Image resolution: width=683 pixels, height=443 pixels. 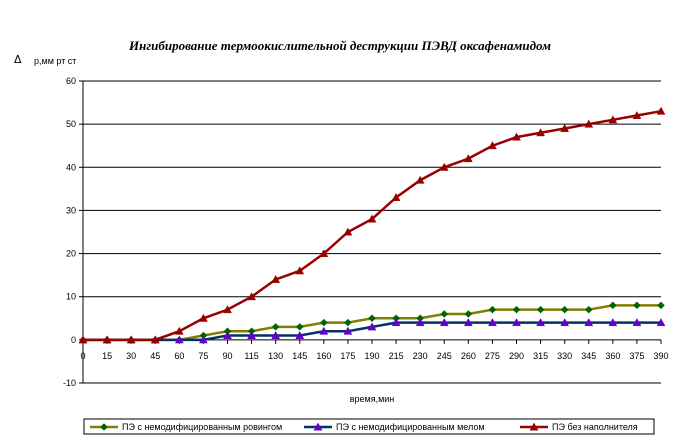 I want to click on x-tick-label: 30, so click(x=131, y=356).